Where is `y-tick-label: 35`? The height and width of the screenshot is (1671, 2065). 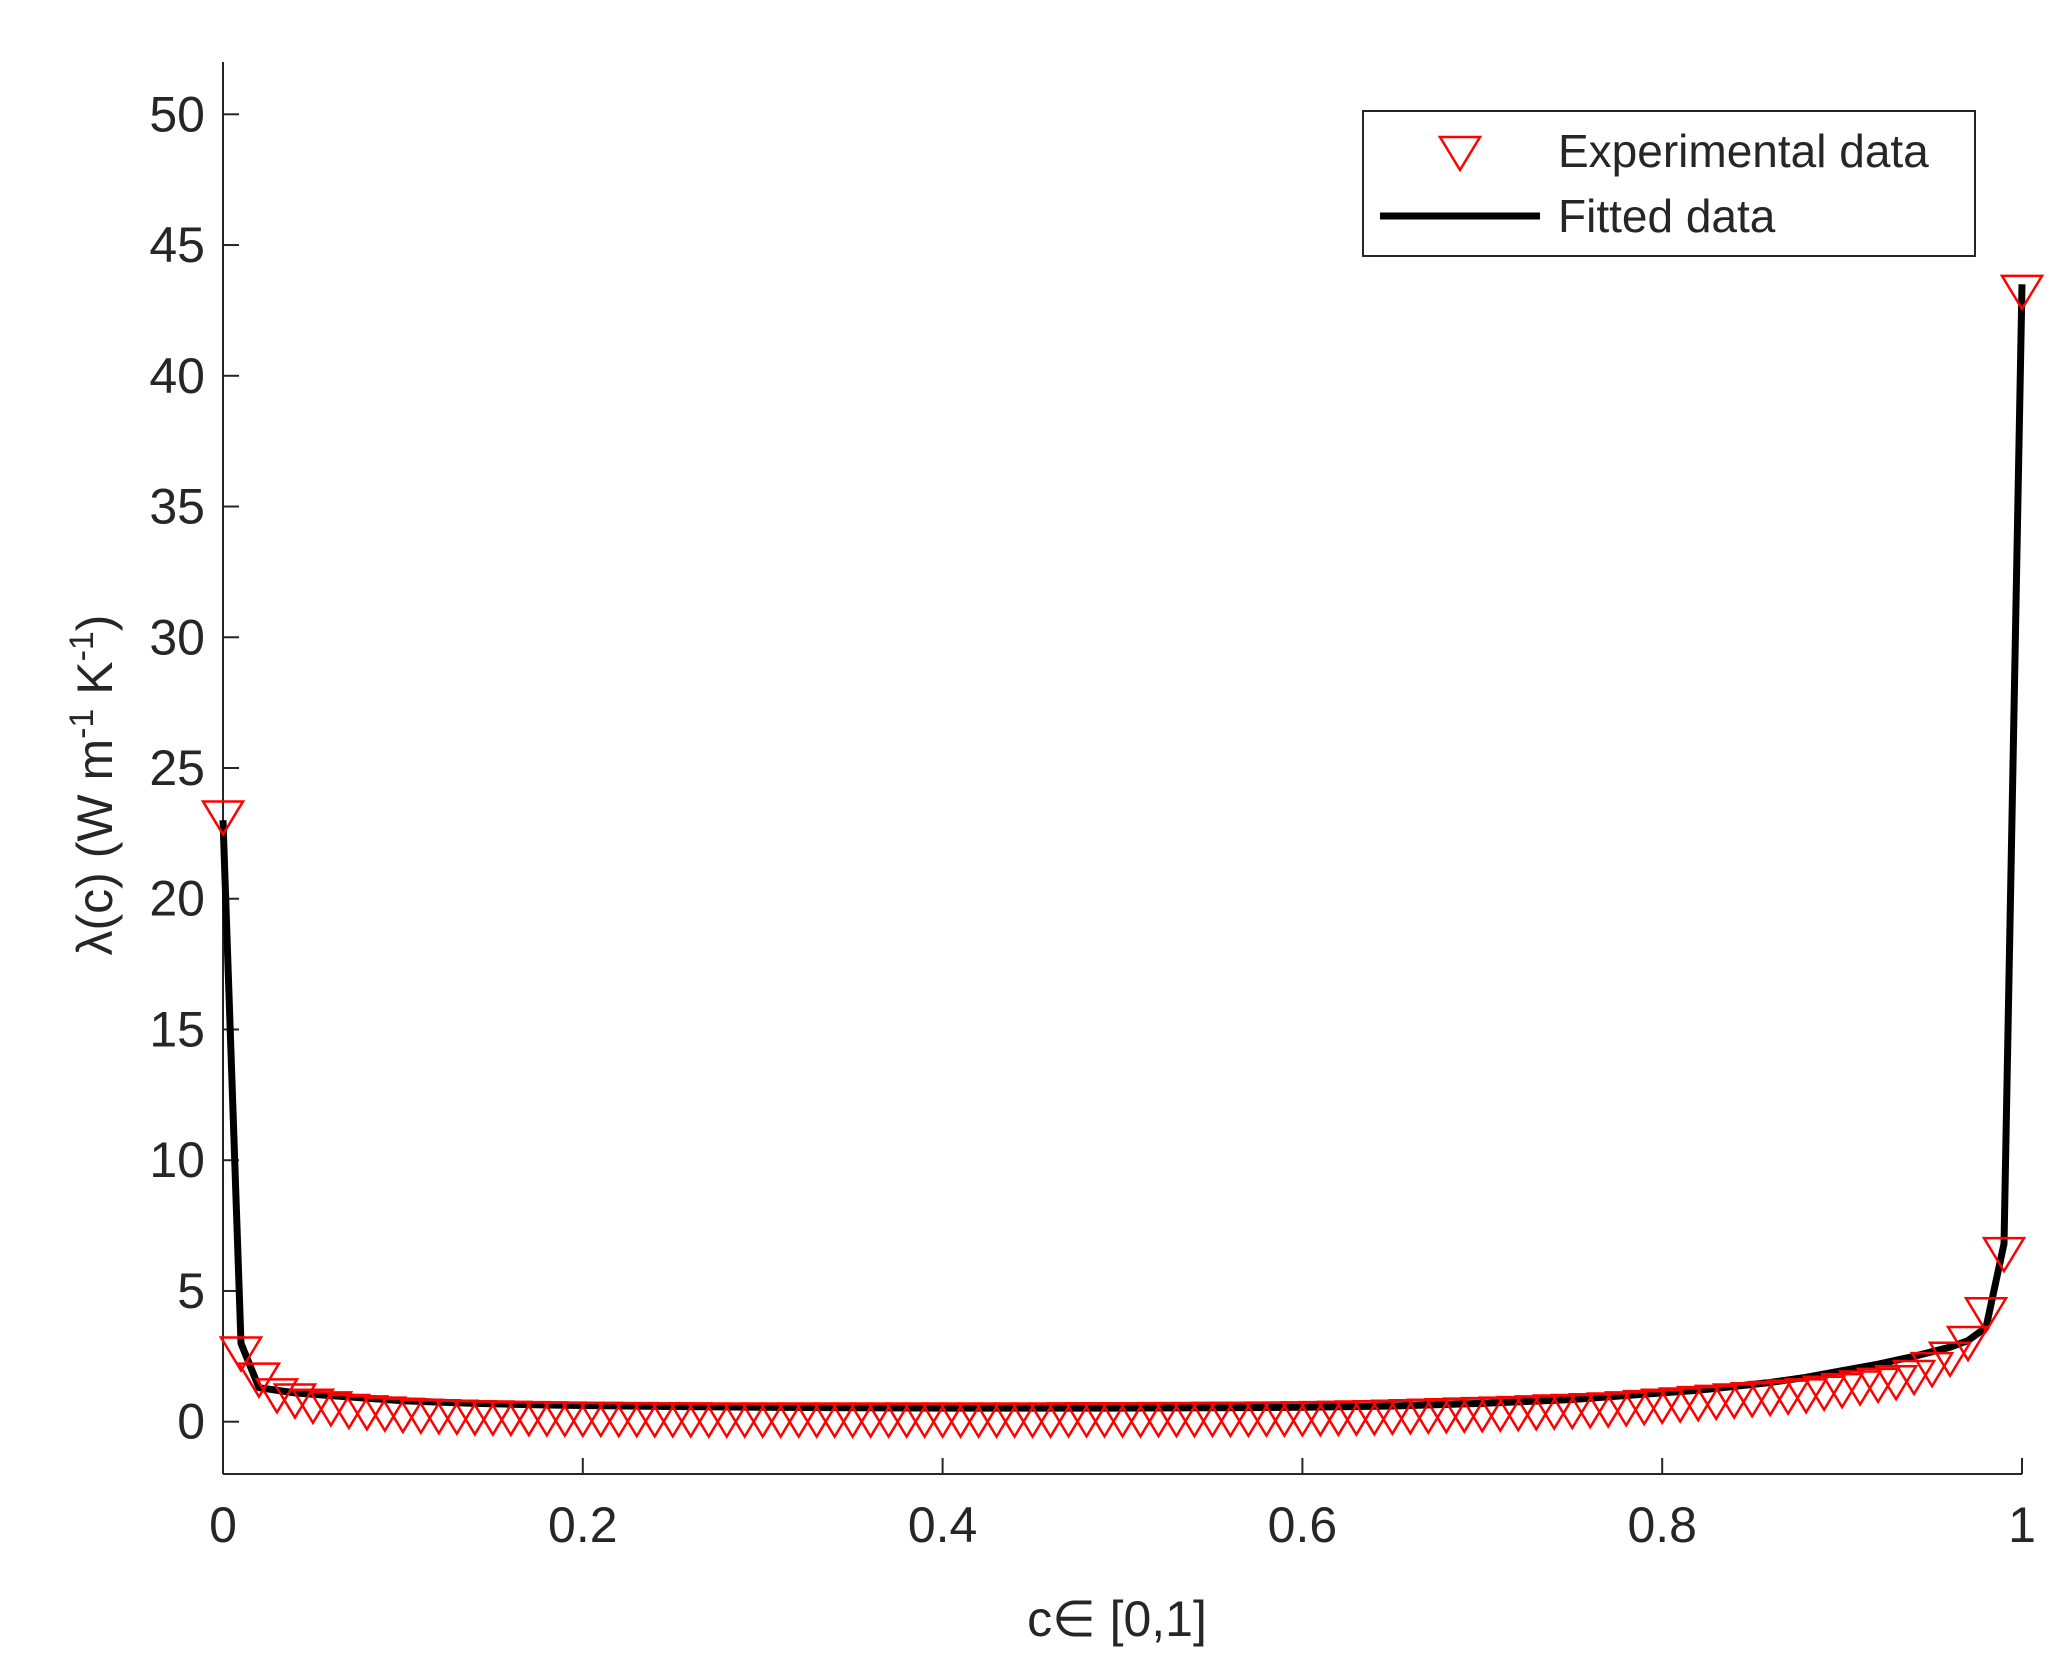
y-tick-label: 35 is located at coordinates (177, 507).